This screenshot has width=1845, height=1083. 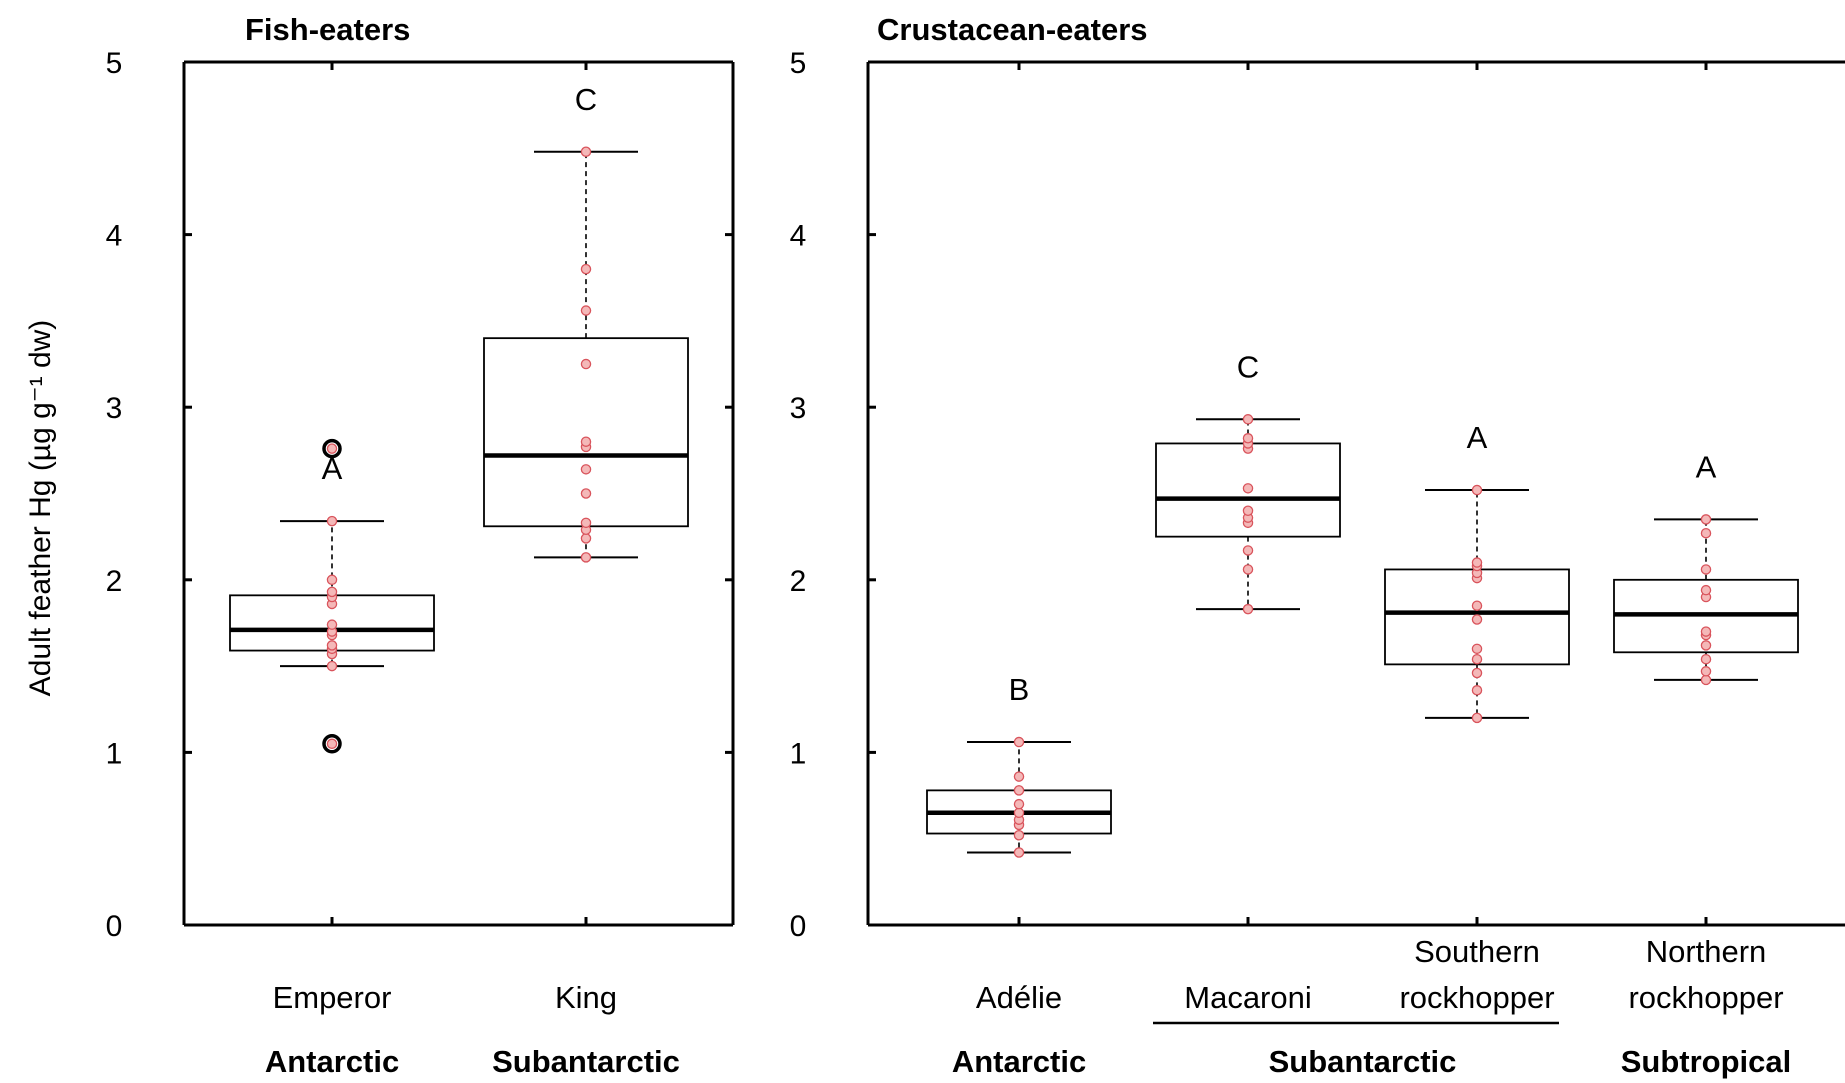 I want to click on box-macaroni: C, so click(x=1248, y=482).